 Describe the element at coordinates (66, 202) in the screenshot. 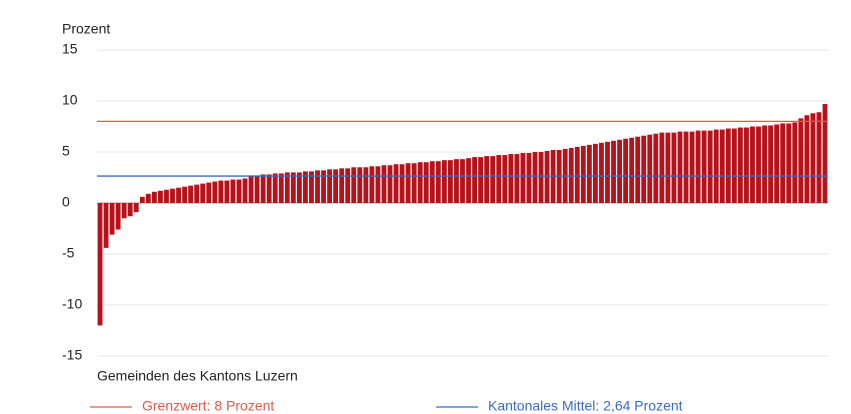

I see `y-tick-label: 0` at that location.